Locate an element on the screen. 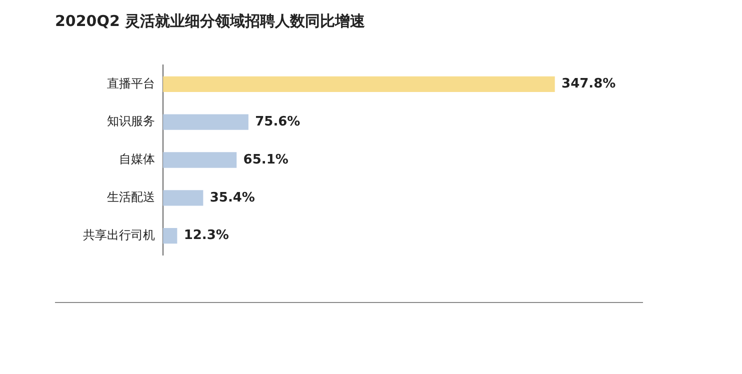 The width and height of the screenshot is (742, 374). chart-title: 2020Q2 灵活就业细分领域招聘人数同比增速 is located at coordinates (210, 21).